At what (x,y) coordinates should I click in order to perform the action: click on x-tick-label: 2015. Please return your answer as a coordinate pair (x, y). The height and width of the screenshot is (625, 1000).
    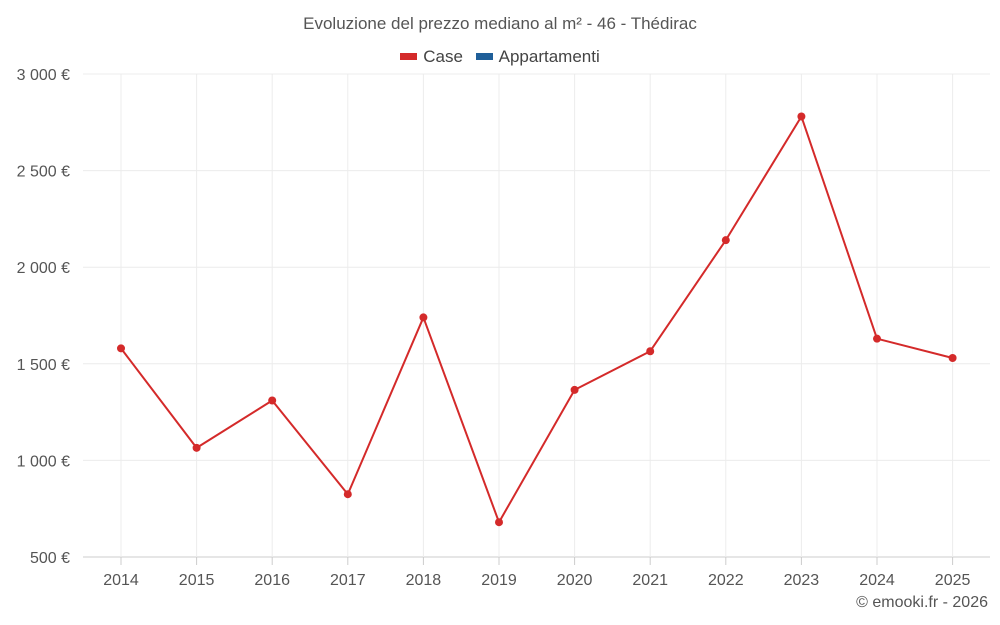
    Looking at the image, I should click on (197, 580).